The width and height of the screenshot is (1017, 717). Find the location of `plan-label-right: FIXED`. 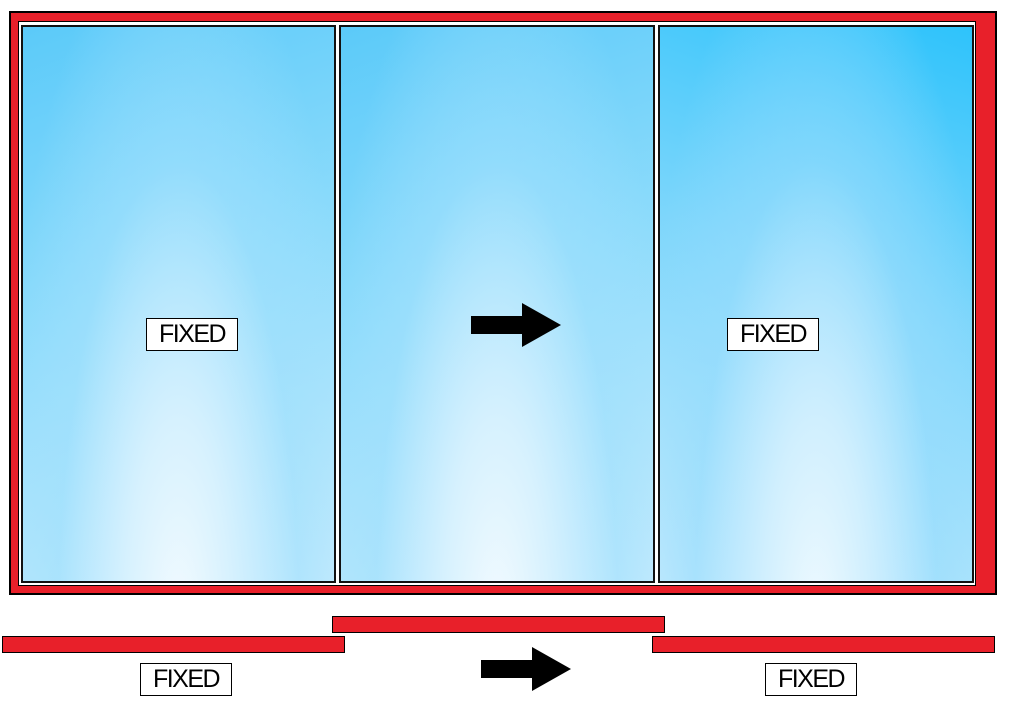

plan-label-right: FIXED is located at coordinates (811, 679).